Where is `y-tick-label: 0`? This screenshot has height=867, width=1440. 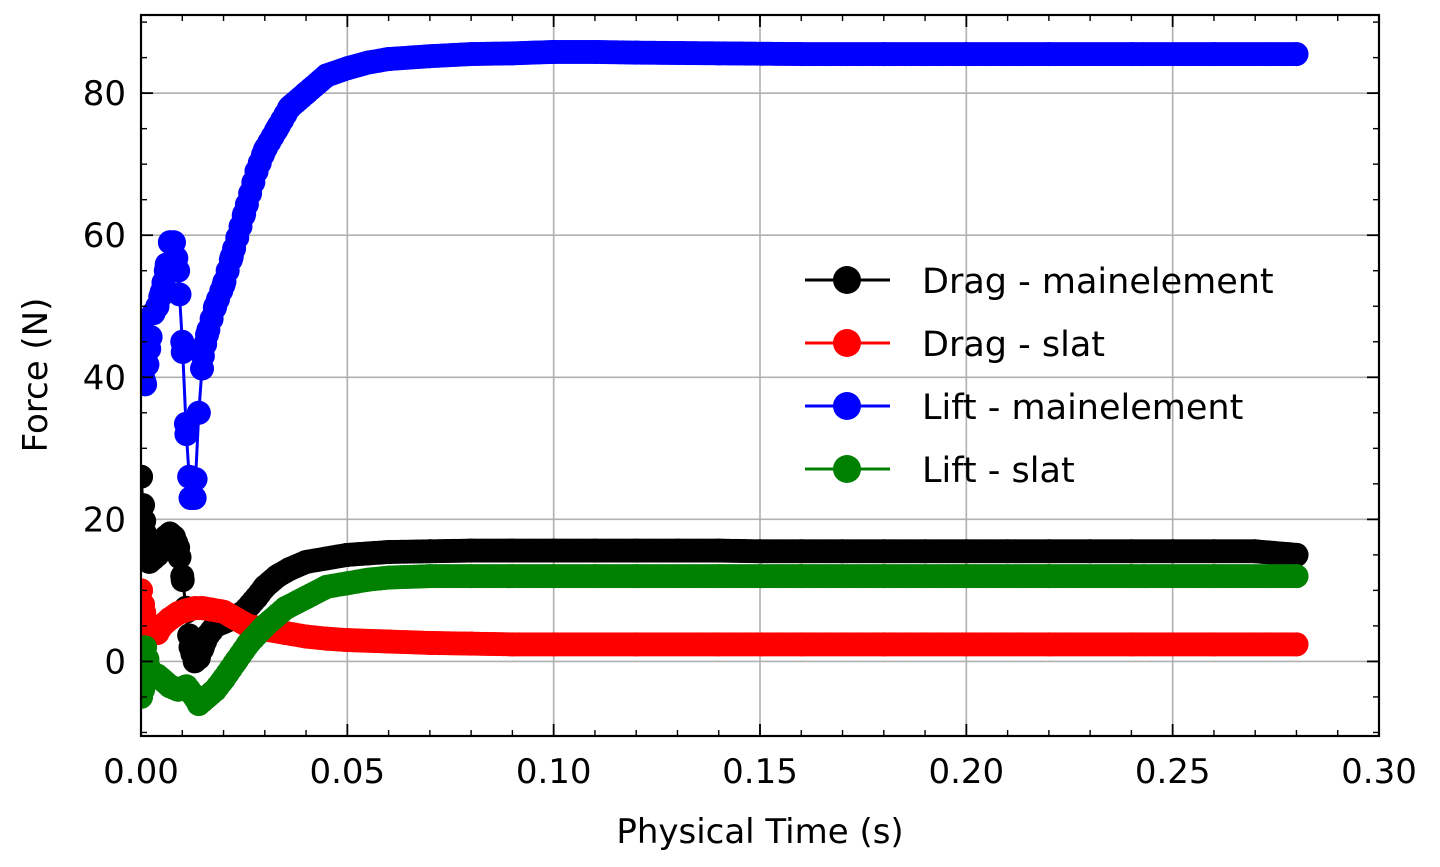 y-tick-label: 0 is located at coordinates (115, 662).